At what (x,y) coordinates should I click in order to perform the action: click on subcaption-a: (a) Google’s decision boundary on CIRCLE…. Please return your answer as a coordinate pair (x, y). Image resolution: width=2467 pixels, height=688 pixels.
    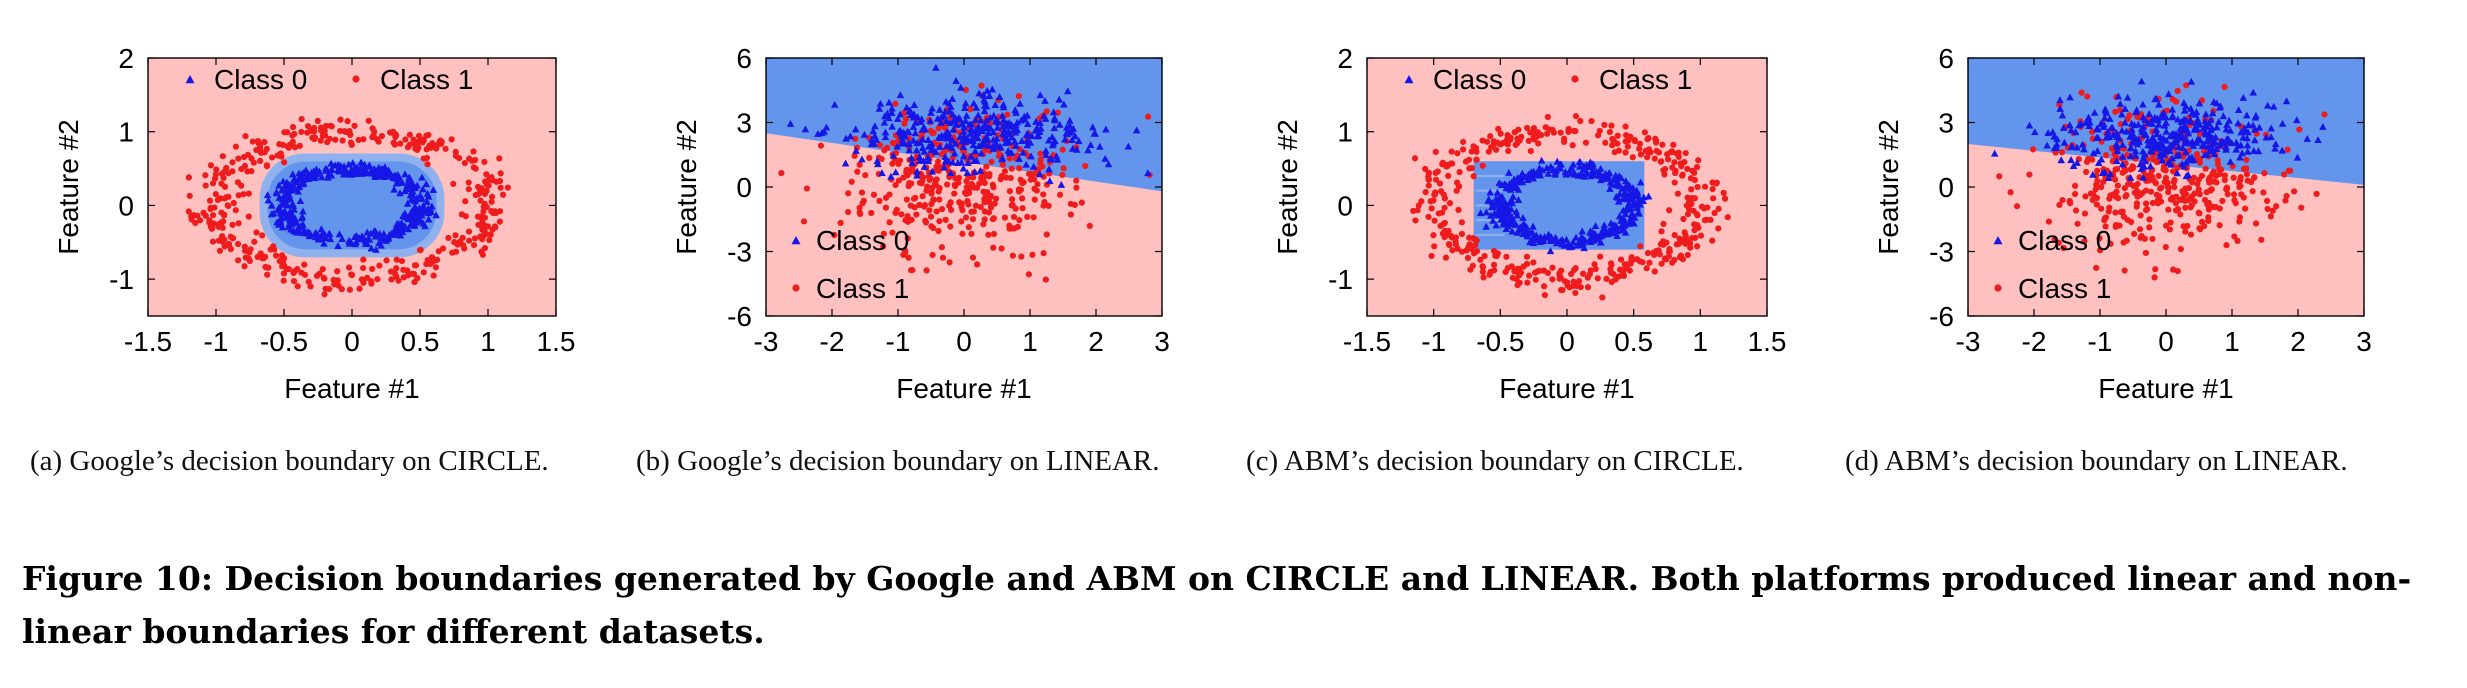
    Looking at the image, I should click on (289, 461).